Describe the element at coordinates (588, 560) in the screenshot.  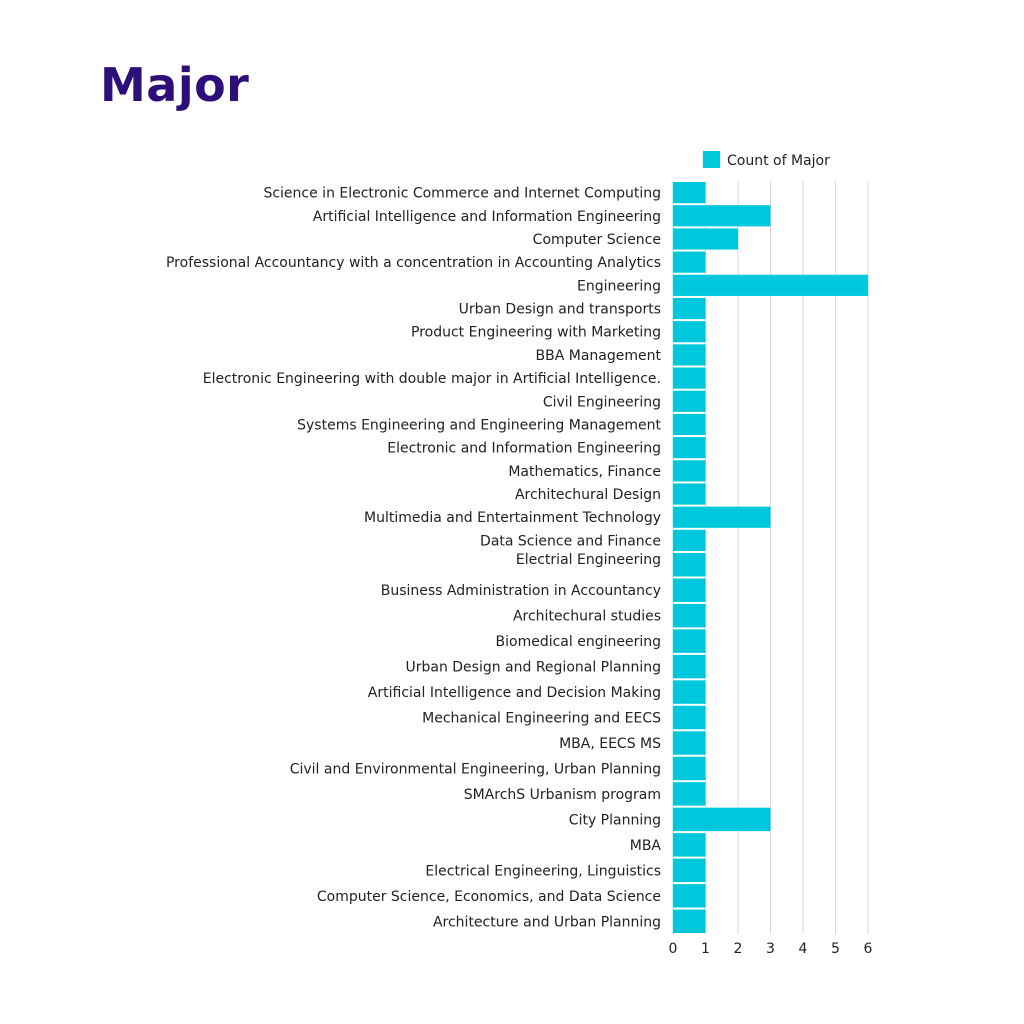
I see `category-label-17: Electrial Engineering` at that location.